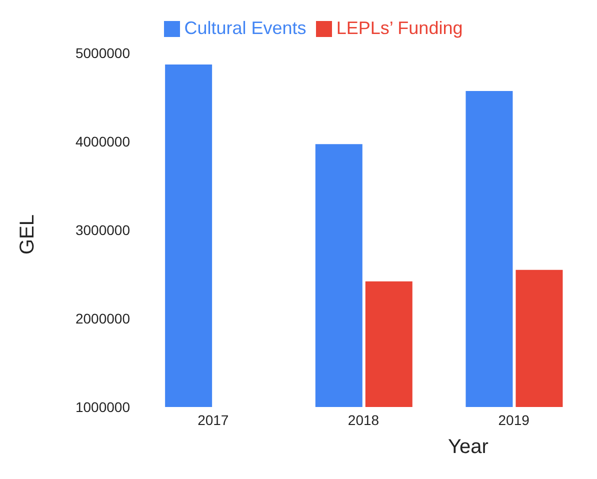  What do you see at coordinates (102, 52) in the screenshot?
I see `y-tick-label: 5000000` at bounding box center [102, 52].